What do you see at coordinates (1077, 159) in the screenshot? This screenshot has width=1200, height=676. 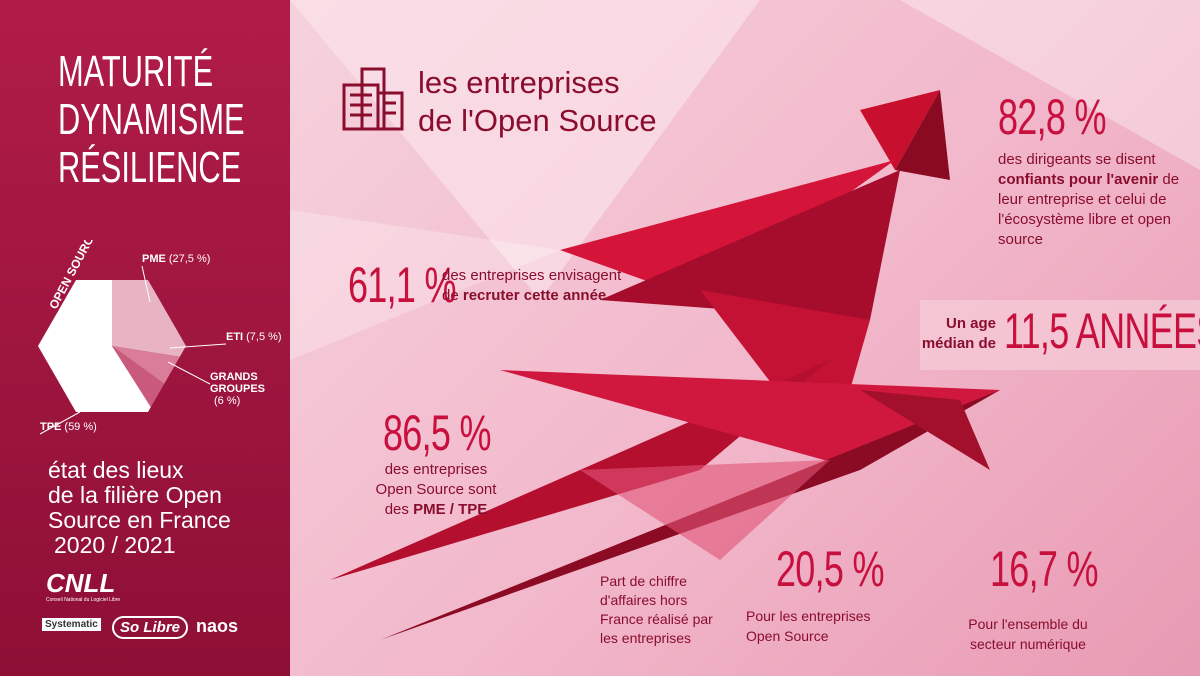 I see `text: des dirigeants se disent` at bounding box center [1077, 159].